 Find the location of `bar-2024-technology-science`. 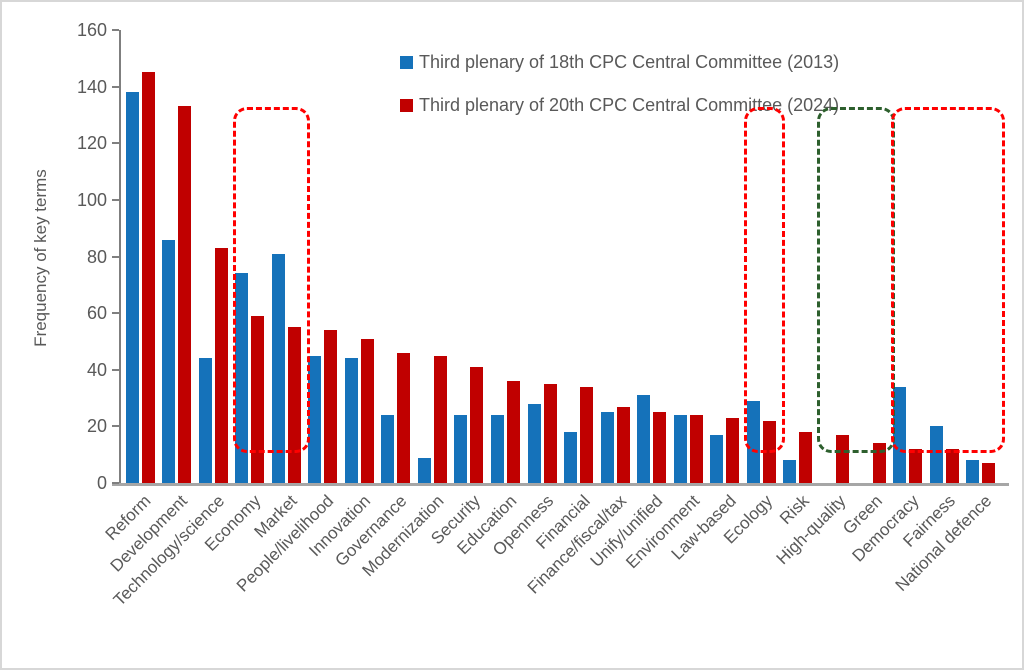

bar-2024-technology-science is located at coordinates (221, 365).